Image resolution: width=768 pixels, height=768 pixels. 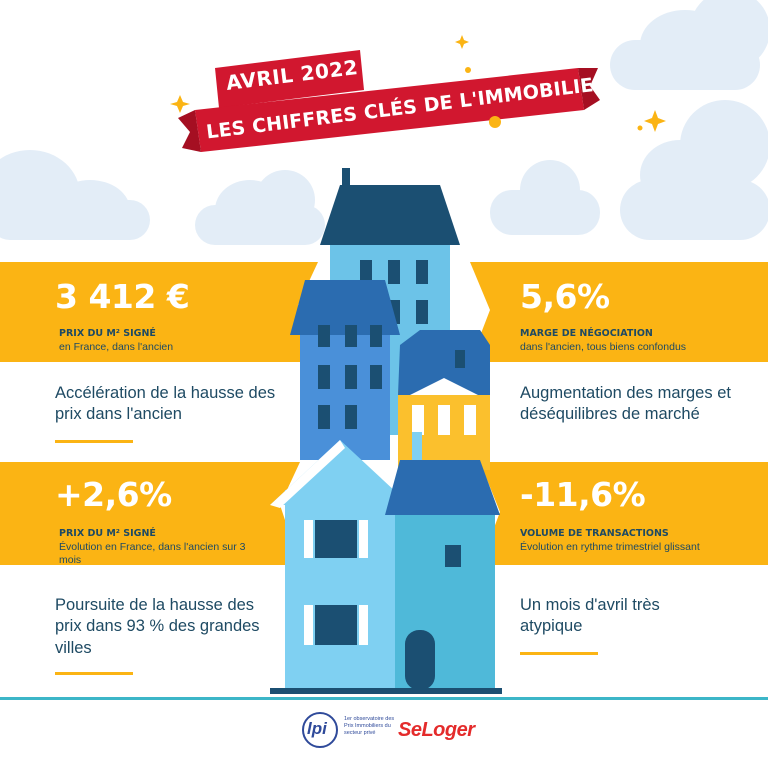 I want to click on stat-4-label: VOLUME DE TRANSACTIONS, so click(x=594, y=533).